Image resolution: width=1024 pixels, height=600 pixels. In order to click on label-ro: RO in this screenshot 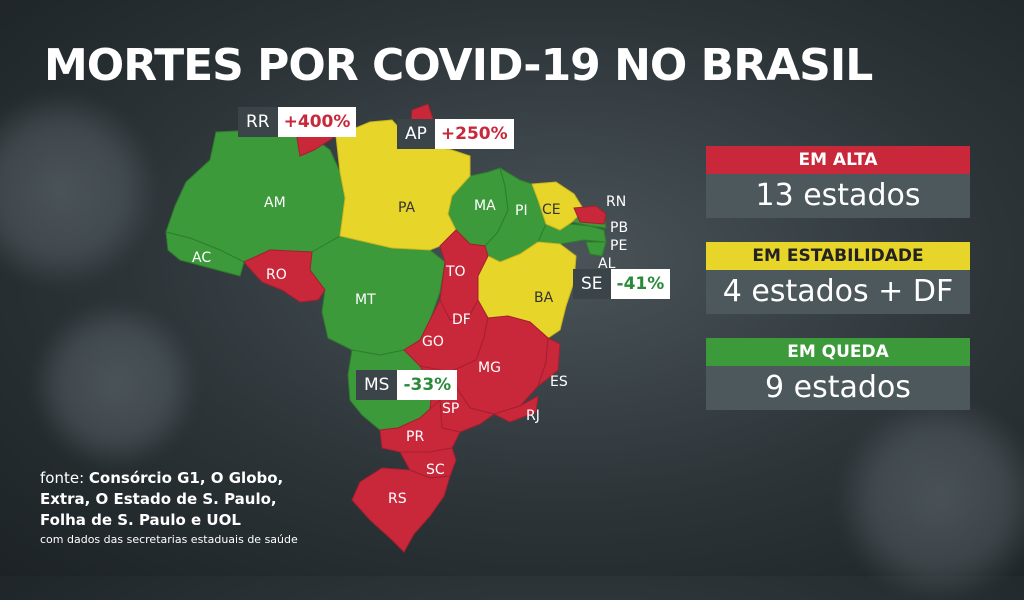, I will do `click(276, 275)`.